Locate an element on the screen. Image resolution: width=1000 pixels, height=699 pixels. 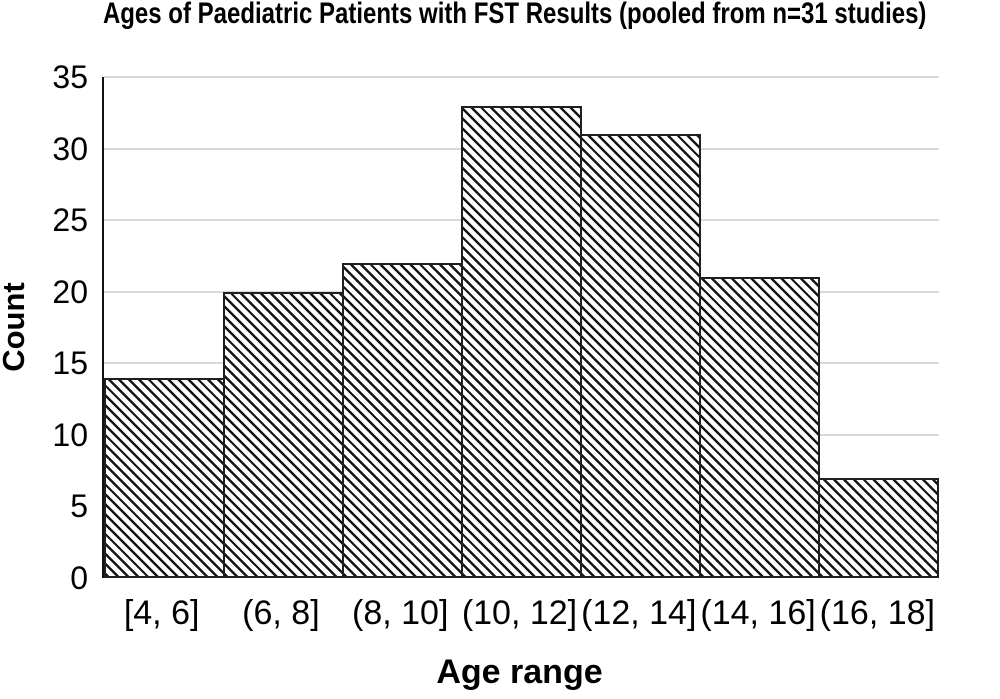
x-axis-title: Age range is located at coordinates (519, 672).